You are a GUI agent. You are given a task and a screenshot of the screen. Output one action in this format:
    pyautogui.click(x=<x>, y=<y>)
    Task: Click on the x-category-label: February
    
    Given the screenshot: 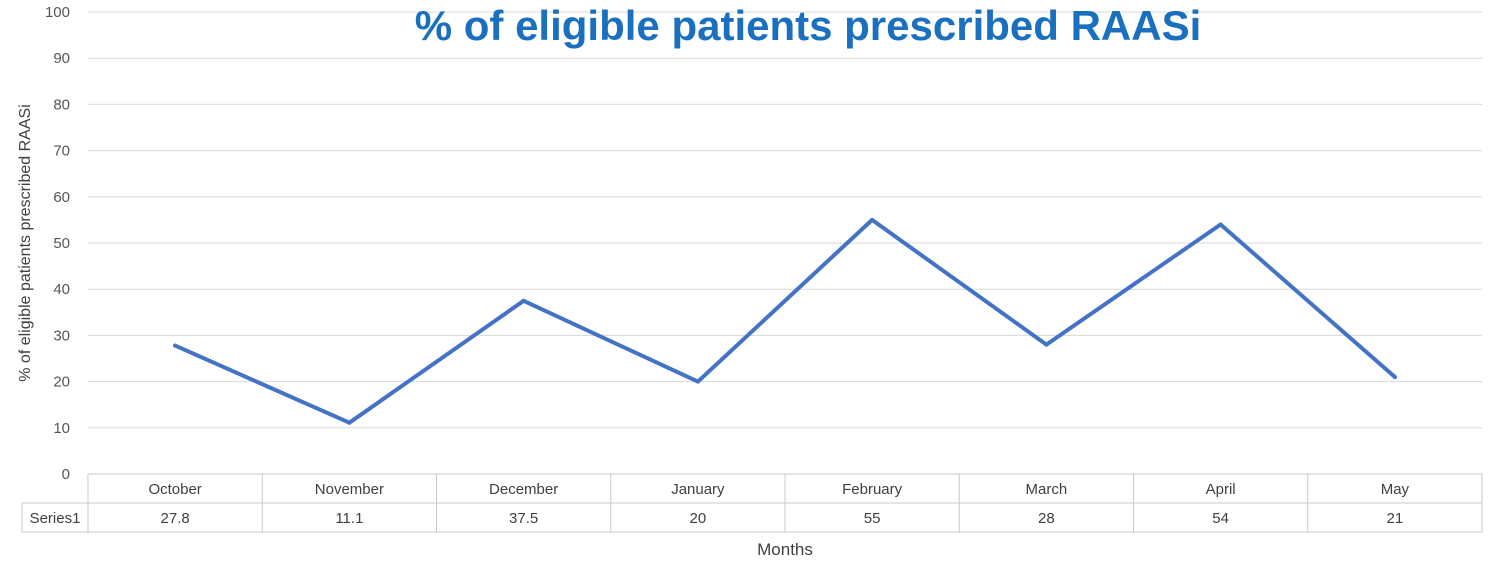 What is the action you would take?
    pyautogui.click(x=872, y=489)
    